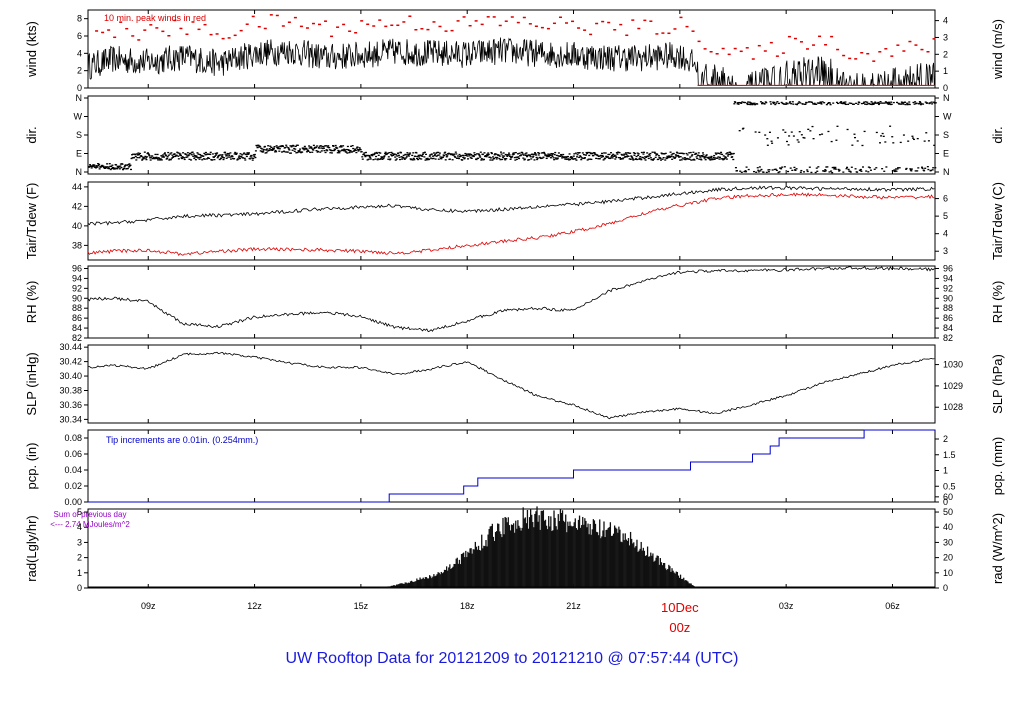 Image resolution: width=1024 pixels, height=705 pixels. What do you see at coordinates (948, 268) in the screenshot?
I see `y-tick-label-right: 96` at bounding box center [948, 268].